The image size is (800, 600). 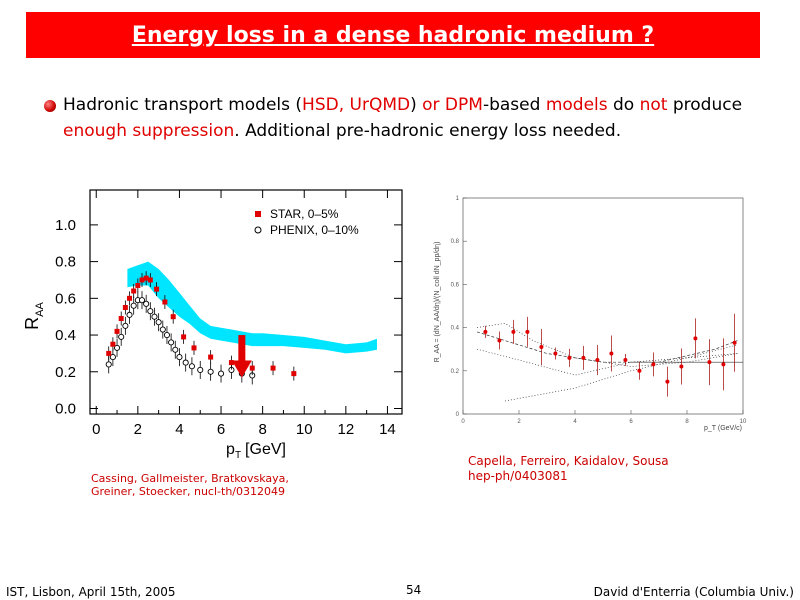 I want to click on theory-band, so click(x=252, y=307).